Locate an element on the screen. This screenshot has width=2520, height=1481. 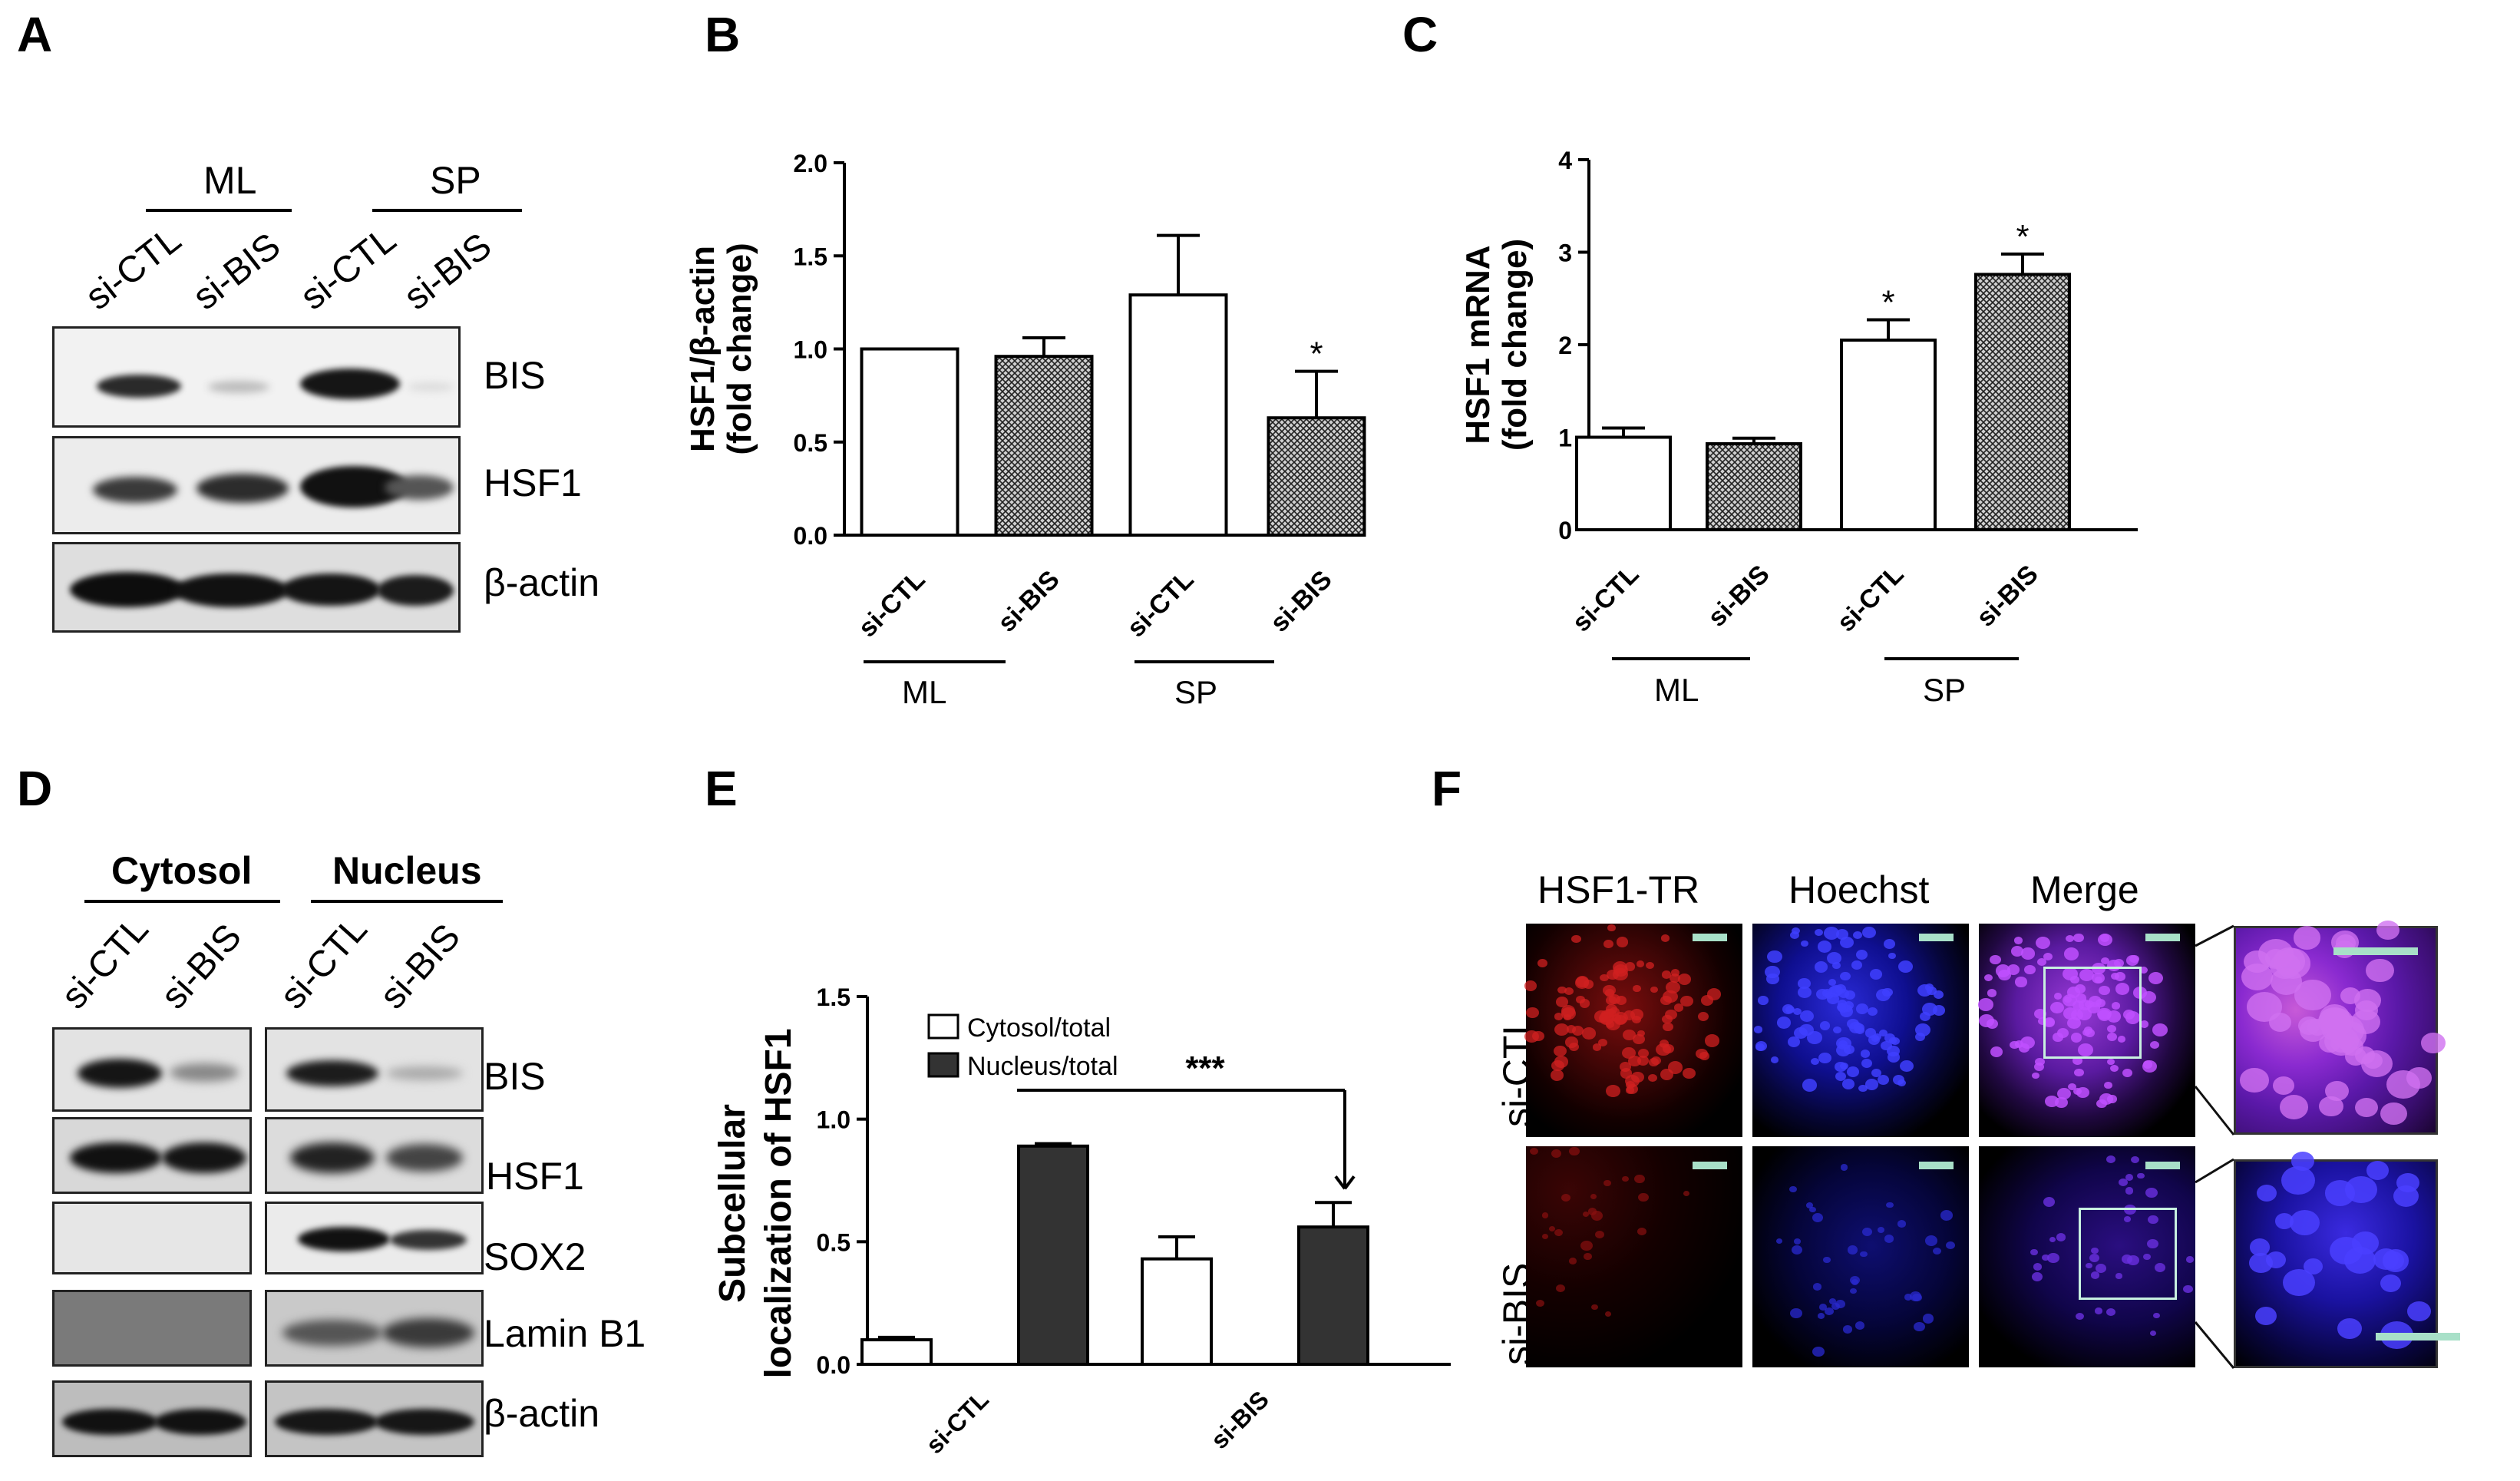
y-tick-label: 0.5 is located at coordinates (811, 443).